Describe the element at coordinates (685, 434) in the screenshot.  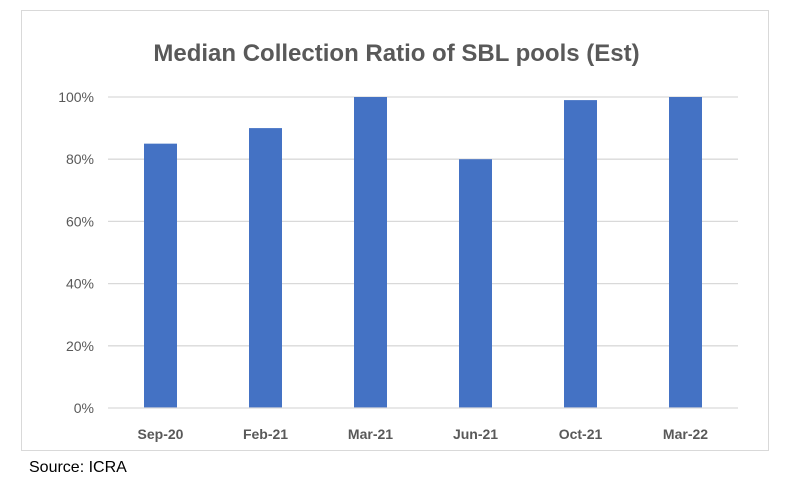
I see `x-tick-label: Mar-22` at that location.